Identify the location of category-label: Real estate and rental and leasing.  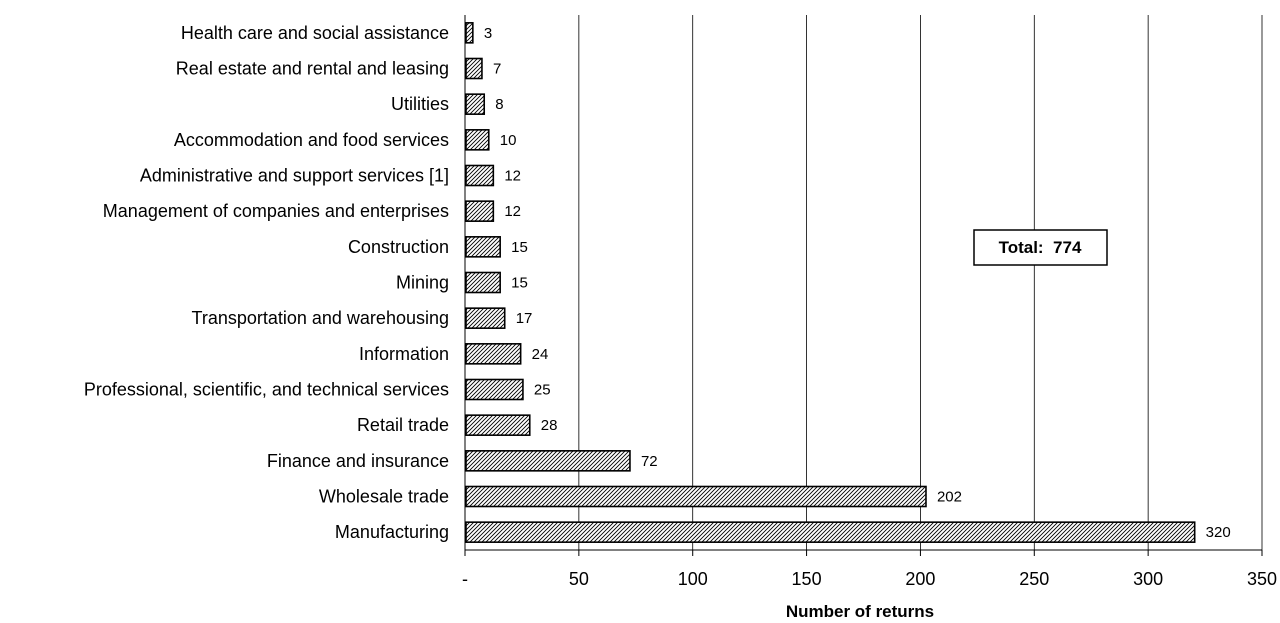
(312, 69).